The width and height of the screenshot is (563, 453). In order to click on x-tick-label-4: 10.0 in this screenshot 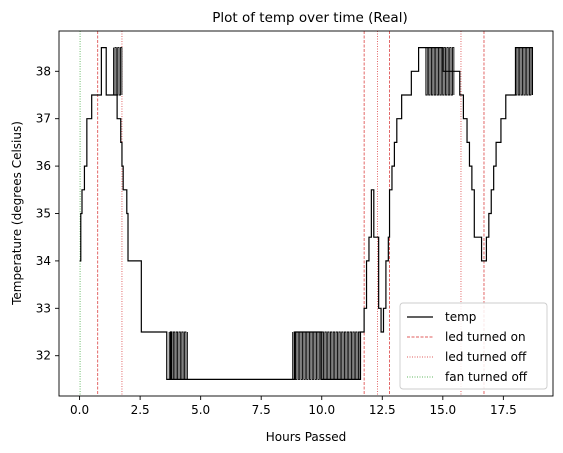, I will do `click(321, 410)`.